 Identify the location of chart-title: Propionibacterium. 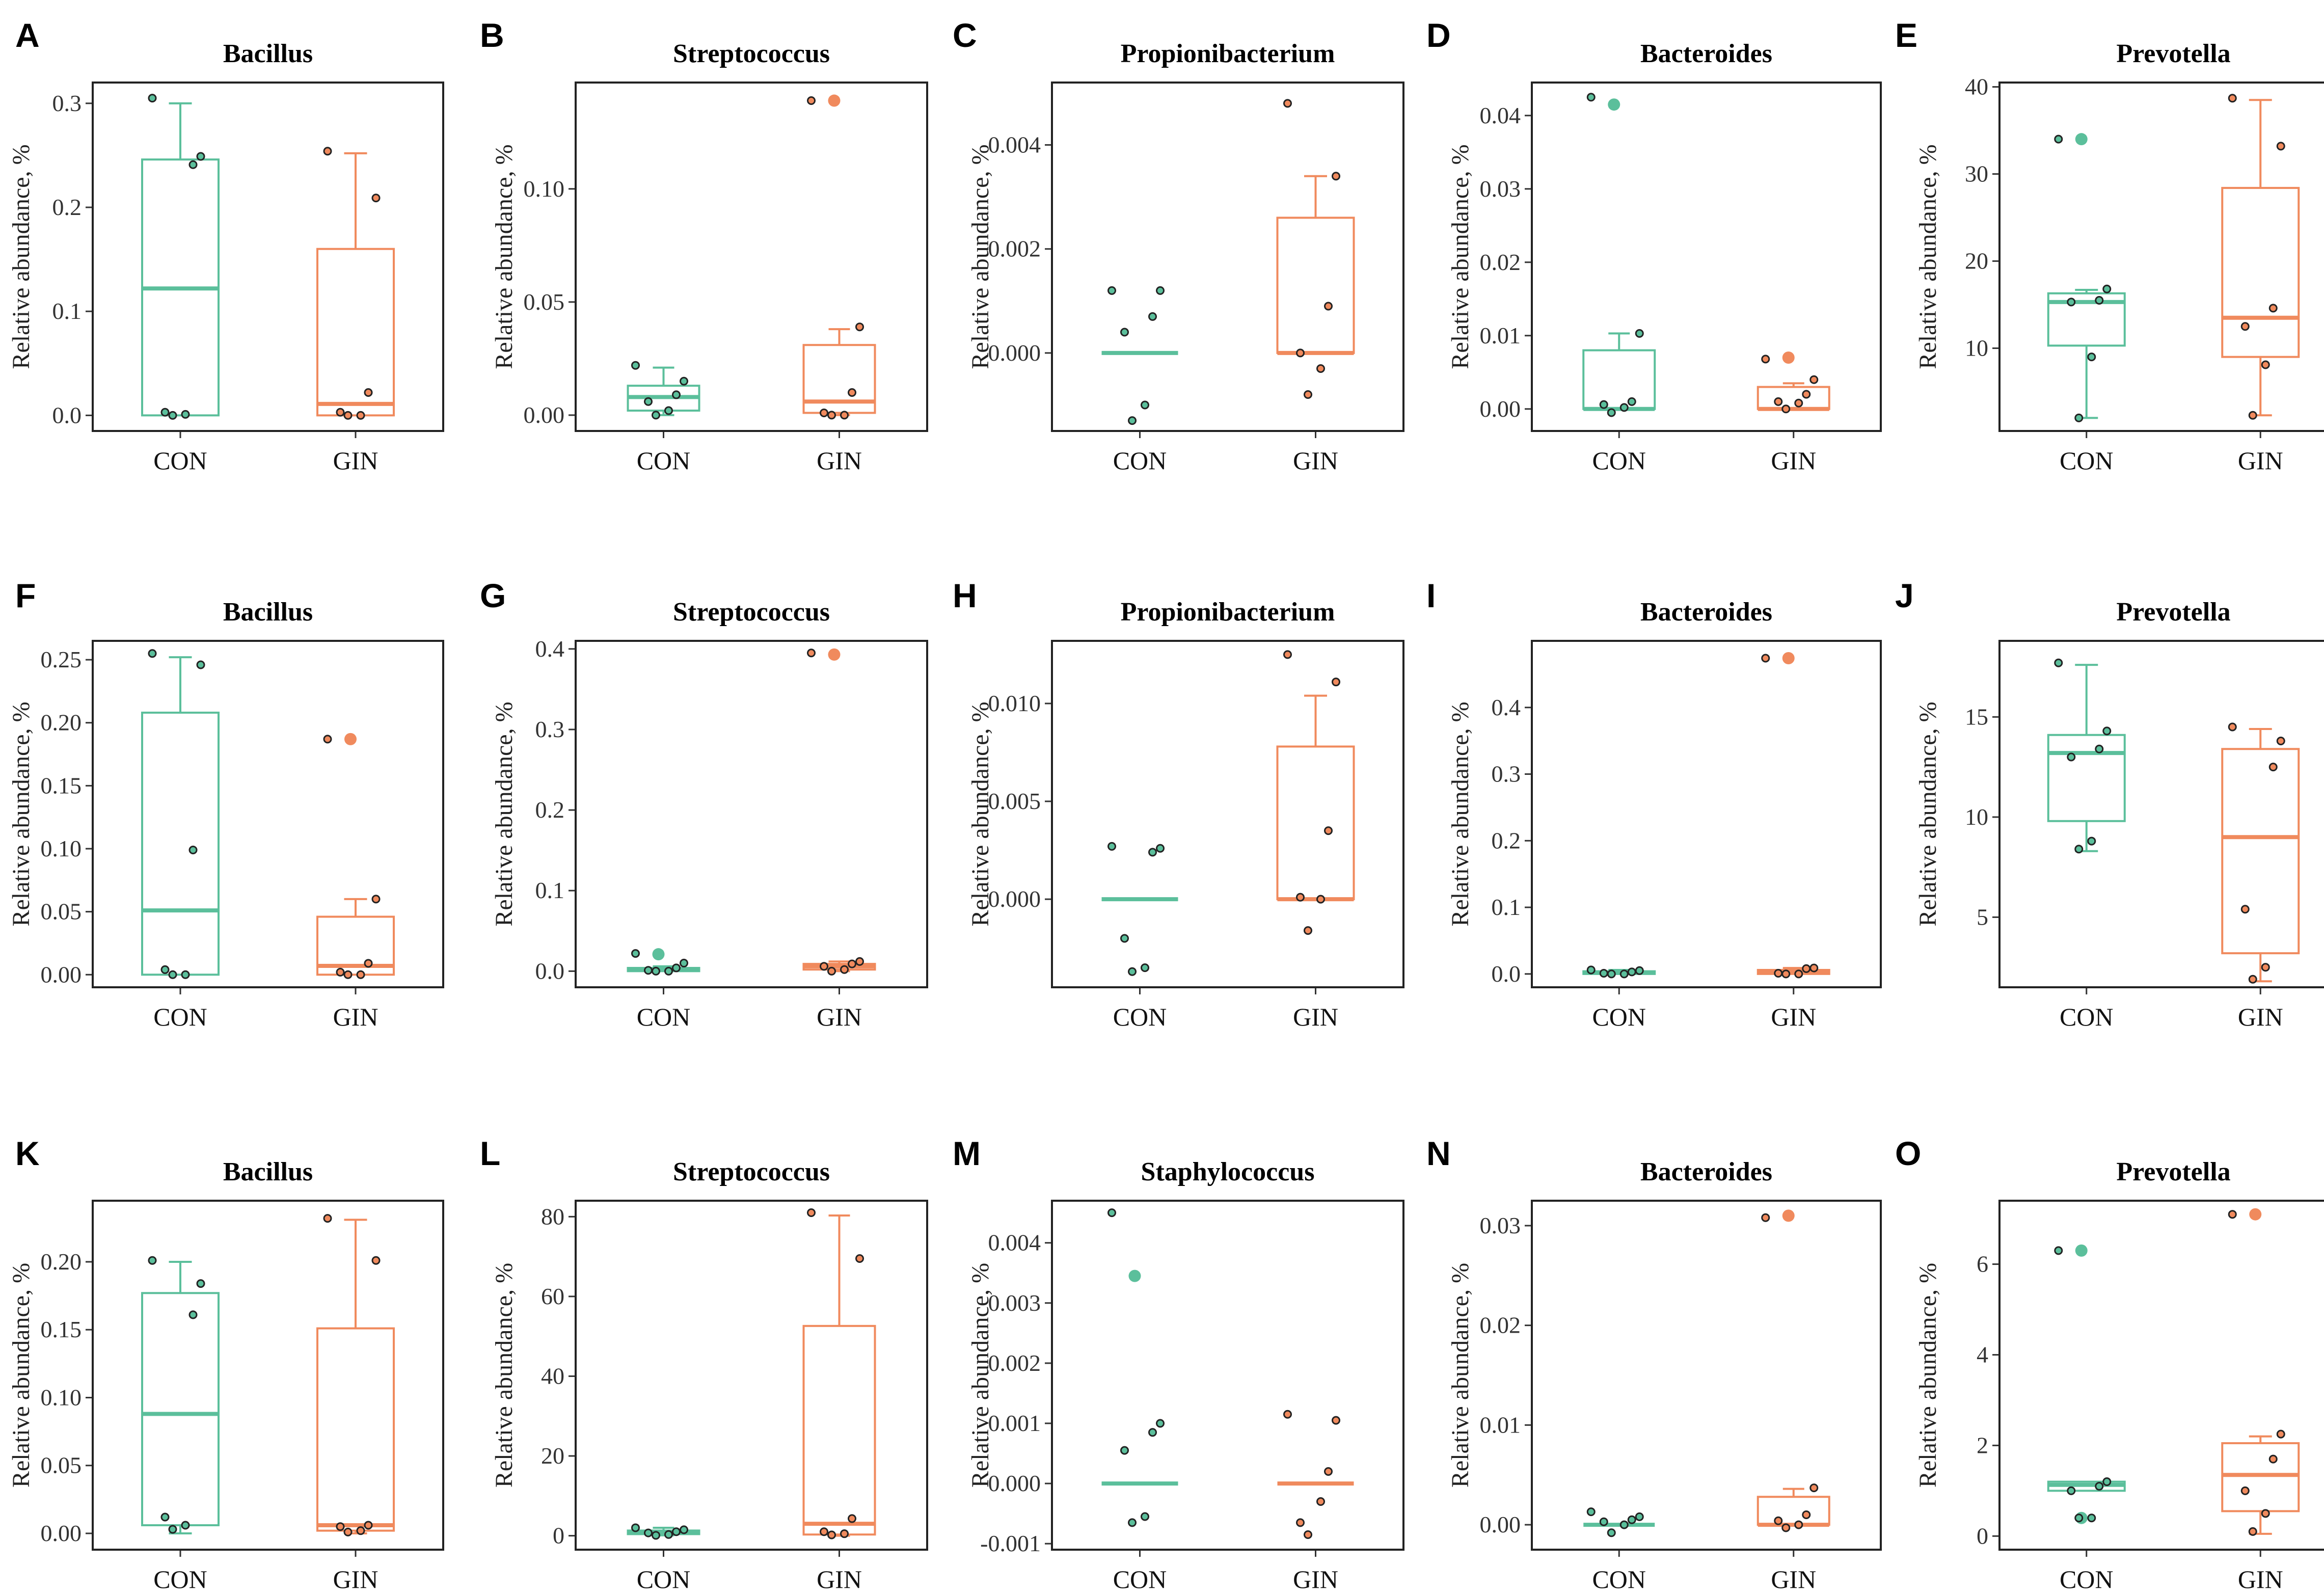
(1228, 53).